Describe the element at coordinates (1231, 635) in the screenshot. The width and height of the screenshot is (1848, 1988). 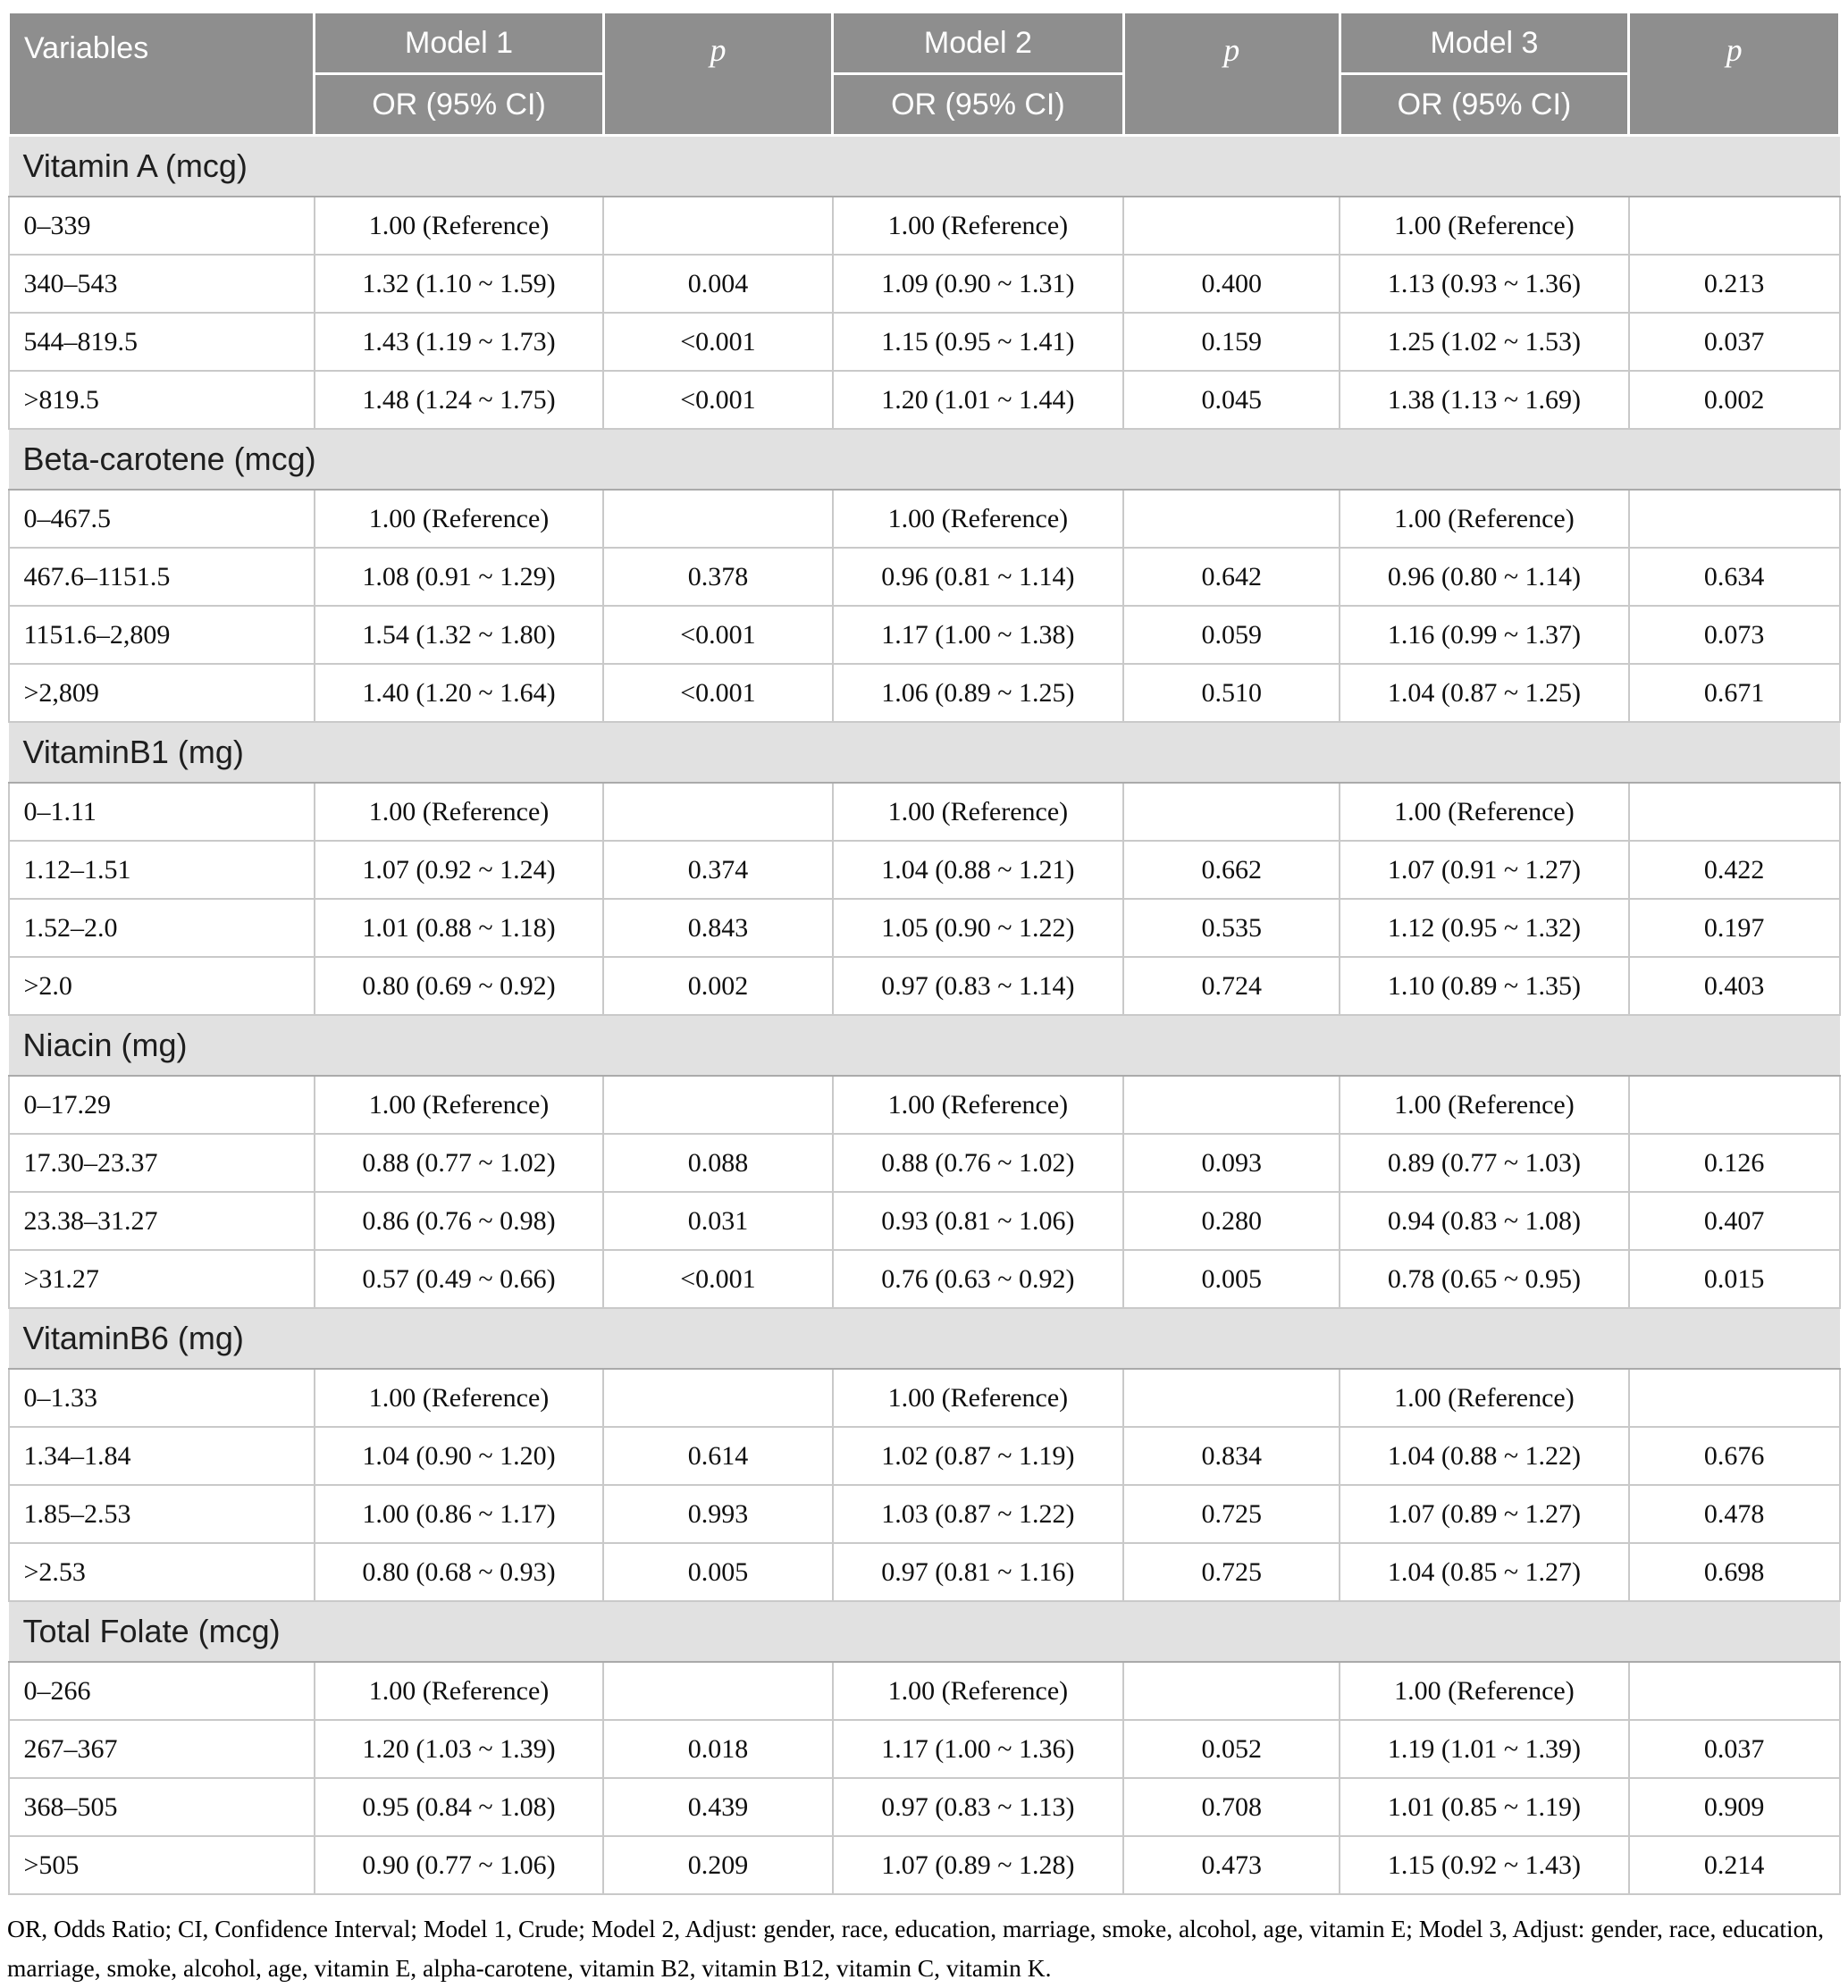
I see `cell-p-m2: 0.059` at that location.